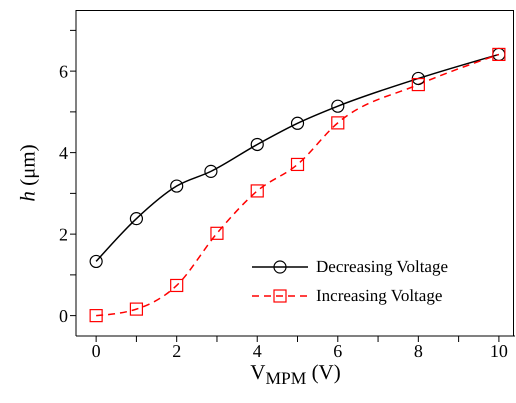 The height and width of the screenshot is (403, 516). What do you see at coordinates (63, 153) in the screenshot?
I see `y-tick-label: 4` at bounding box center [63, 153].